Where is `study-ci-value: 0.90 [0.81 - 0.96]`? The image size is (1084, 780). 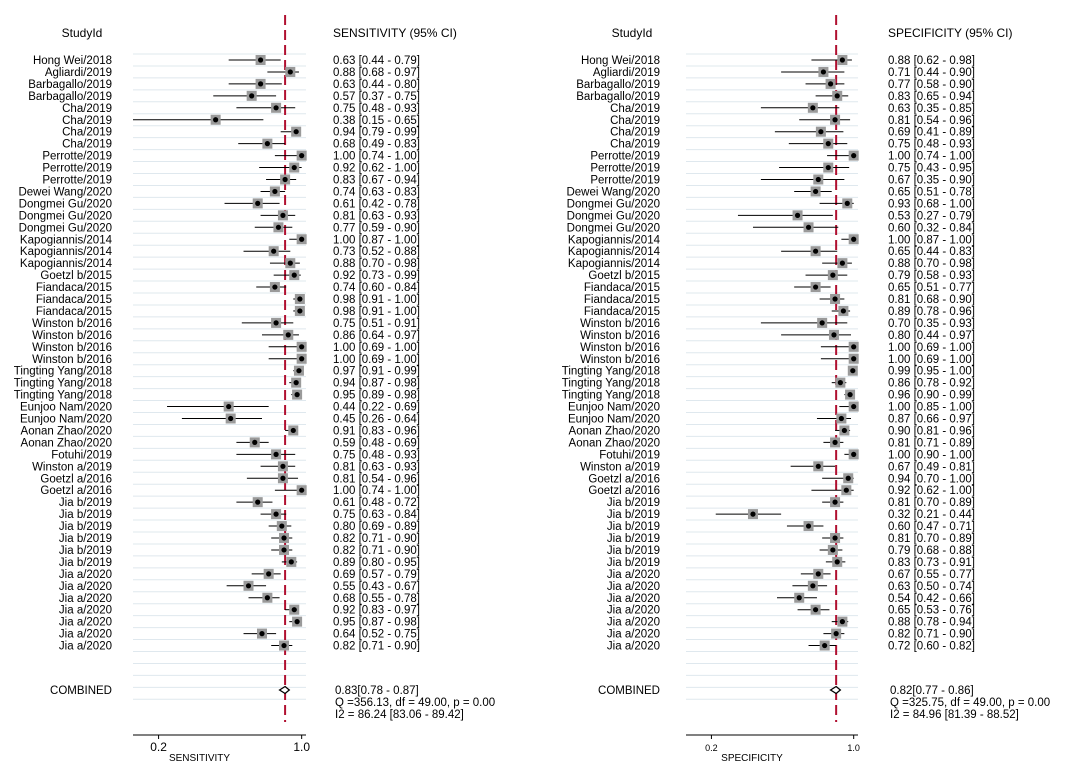
study-ci-value: 0.90 [0.81 - 0.96] is located at coordinates (931, 431).